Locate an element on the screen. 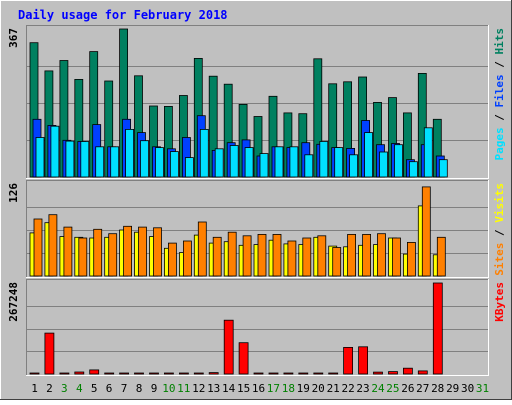  x-tick-label-day-30: 30 is located at coordinates (467, 388).